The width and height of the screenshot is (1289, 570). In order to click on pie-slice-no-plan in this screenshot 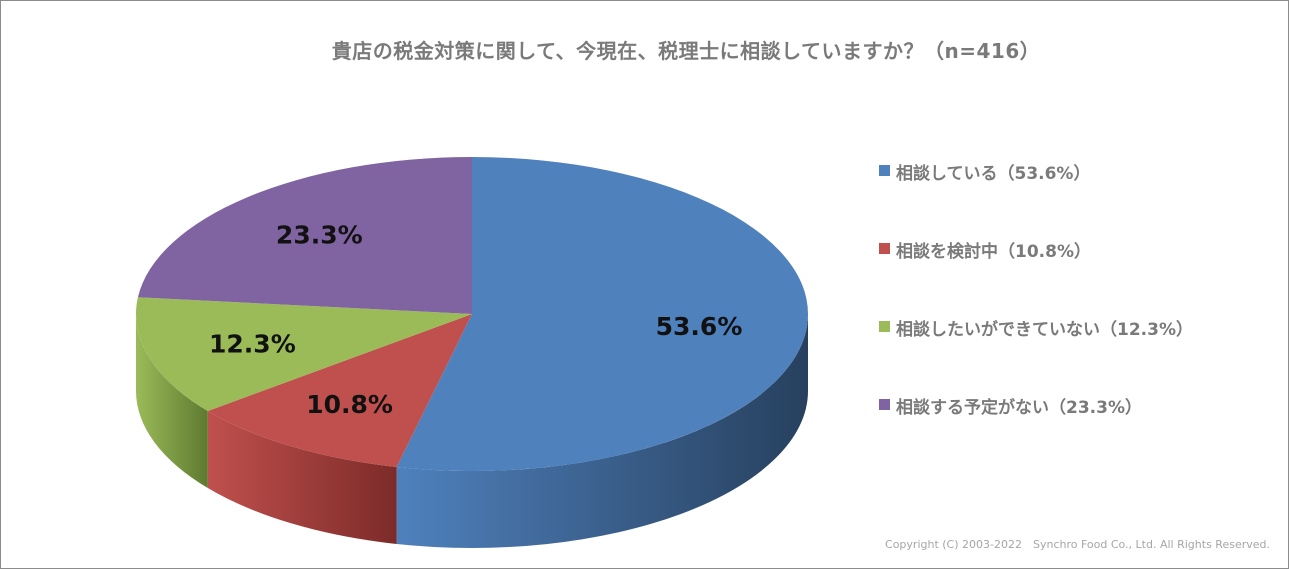, I will do `click(305, 235)`.